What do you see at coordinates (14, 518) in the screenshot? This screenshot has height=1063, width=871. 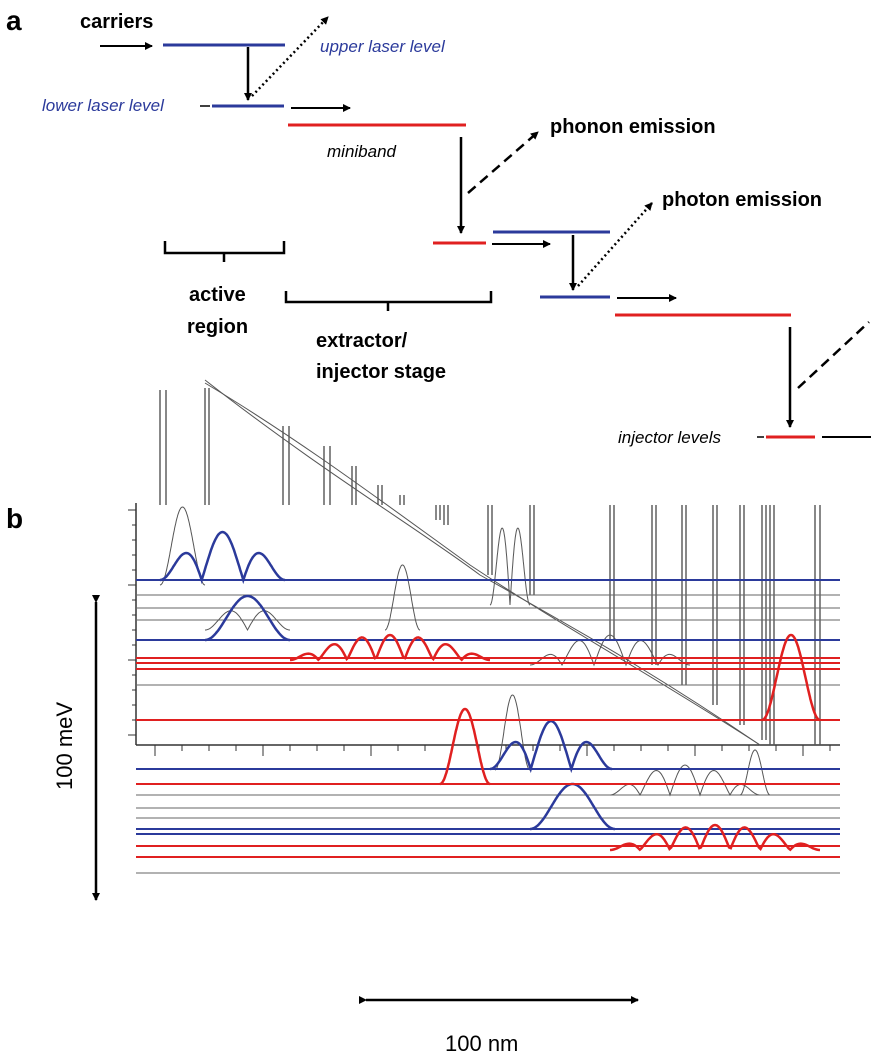 I see `panel-b-letter: b` at bounding box center [14, 518].